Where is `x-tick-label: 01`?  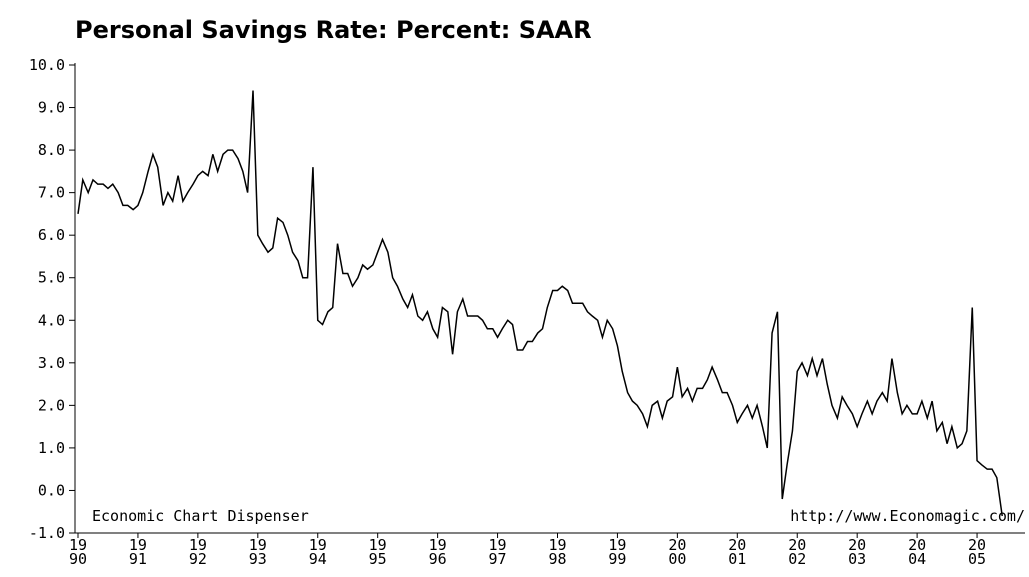
x-tick-label: 01 is located at coordinates (737, 559).